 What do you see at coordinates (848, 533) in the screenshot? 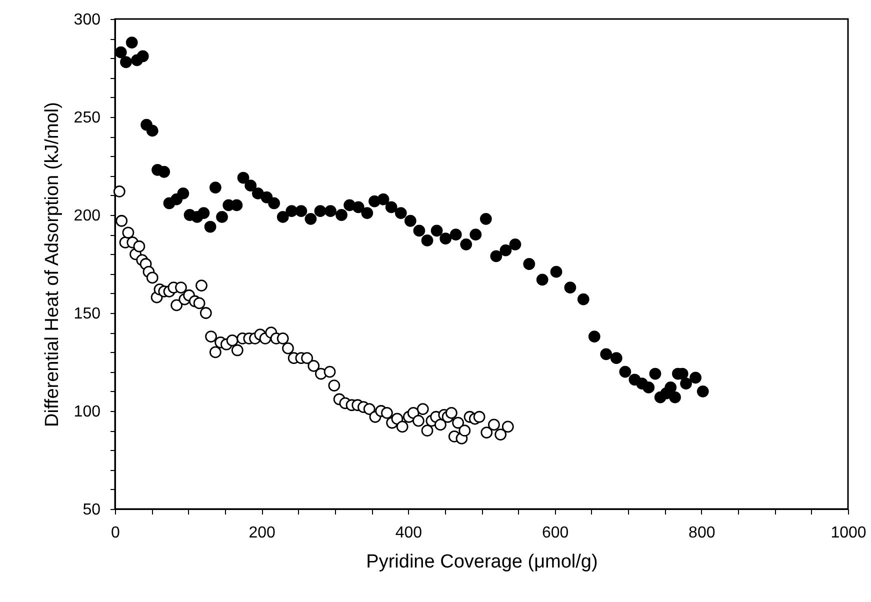
I see `x-tick-label: 1000` at bounding box center [848, 533].